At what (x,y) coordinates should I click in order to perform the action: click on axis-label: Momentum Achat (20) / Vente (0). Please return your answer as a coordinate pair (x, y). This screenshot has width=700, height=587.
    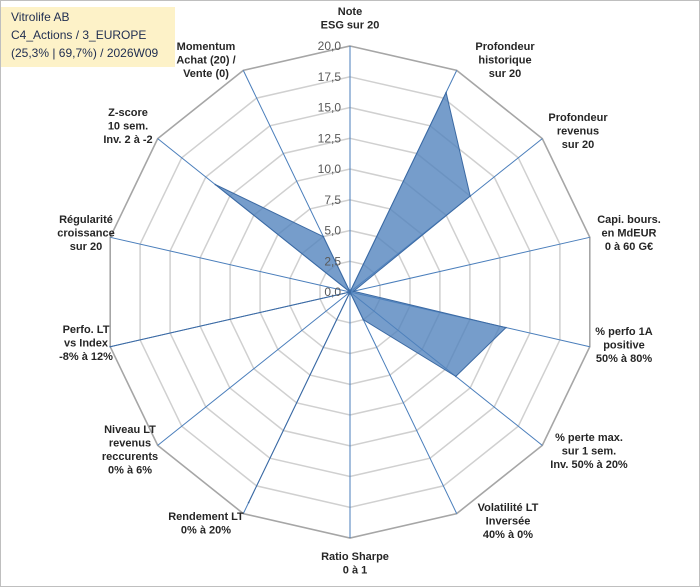
    Looking at the image, I should click on (205, 60).